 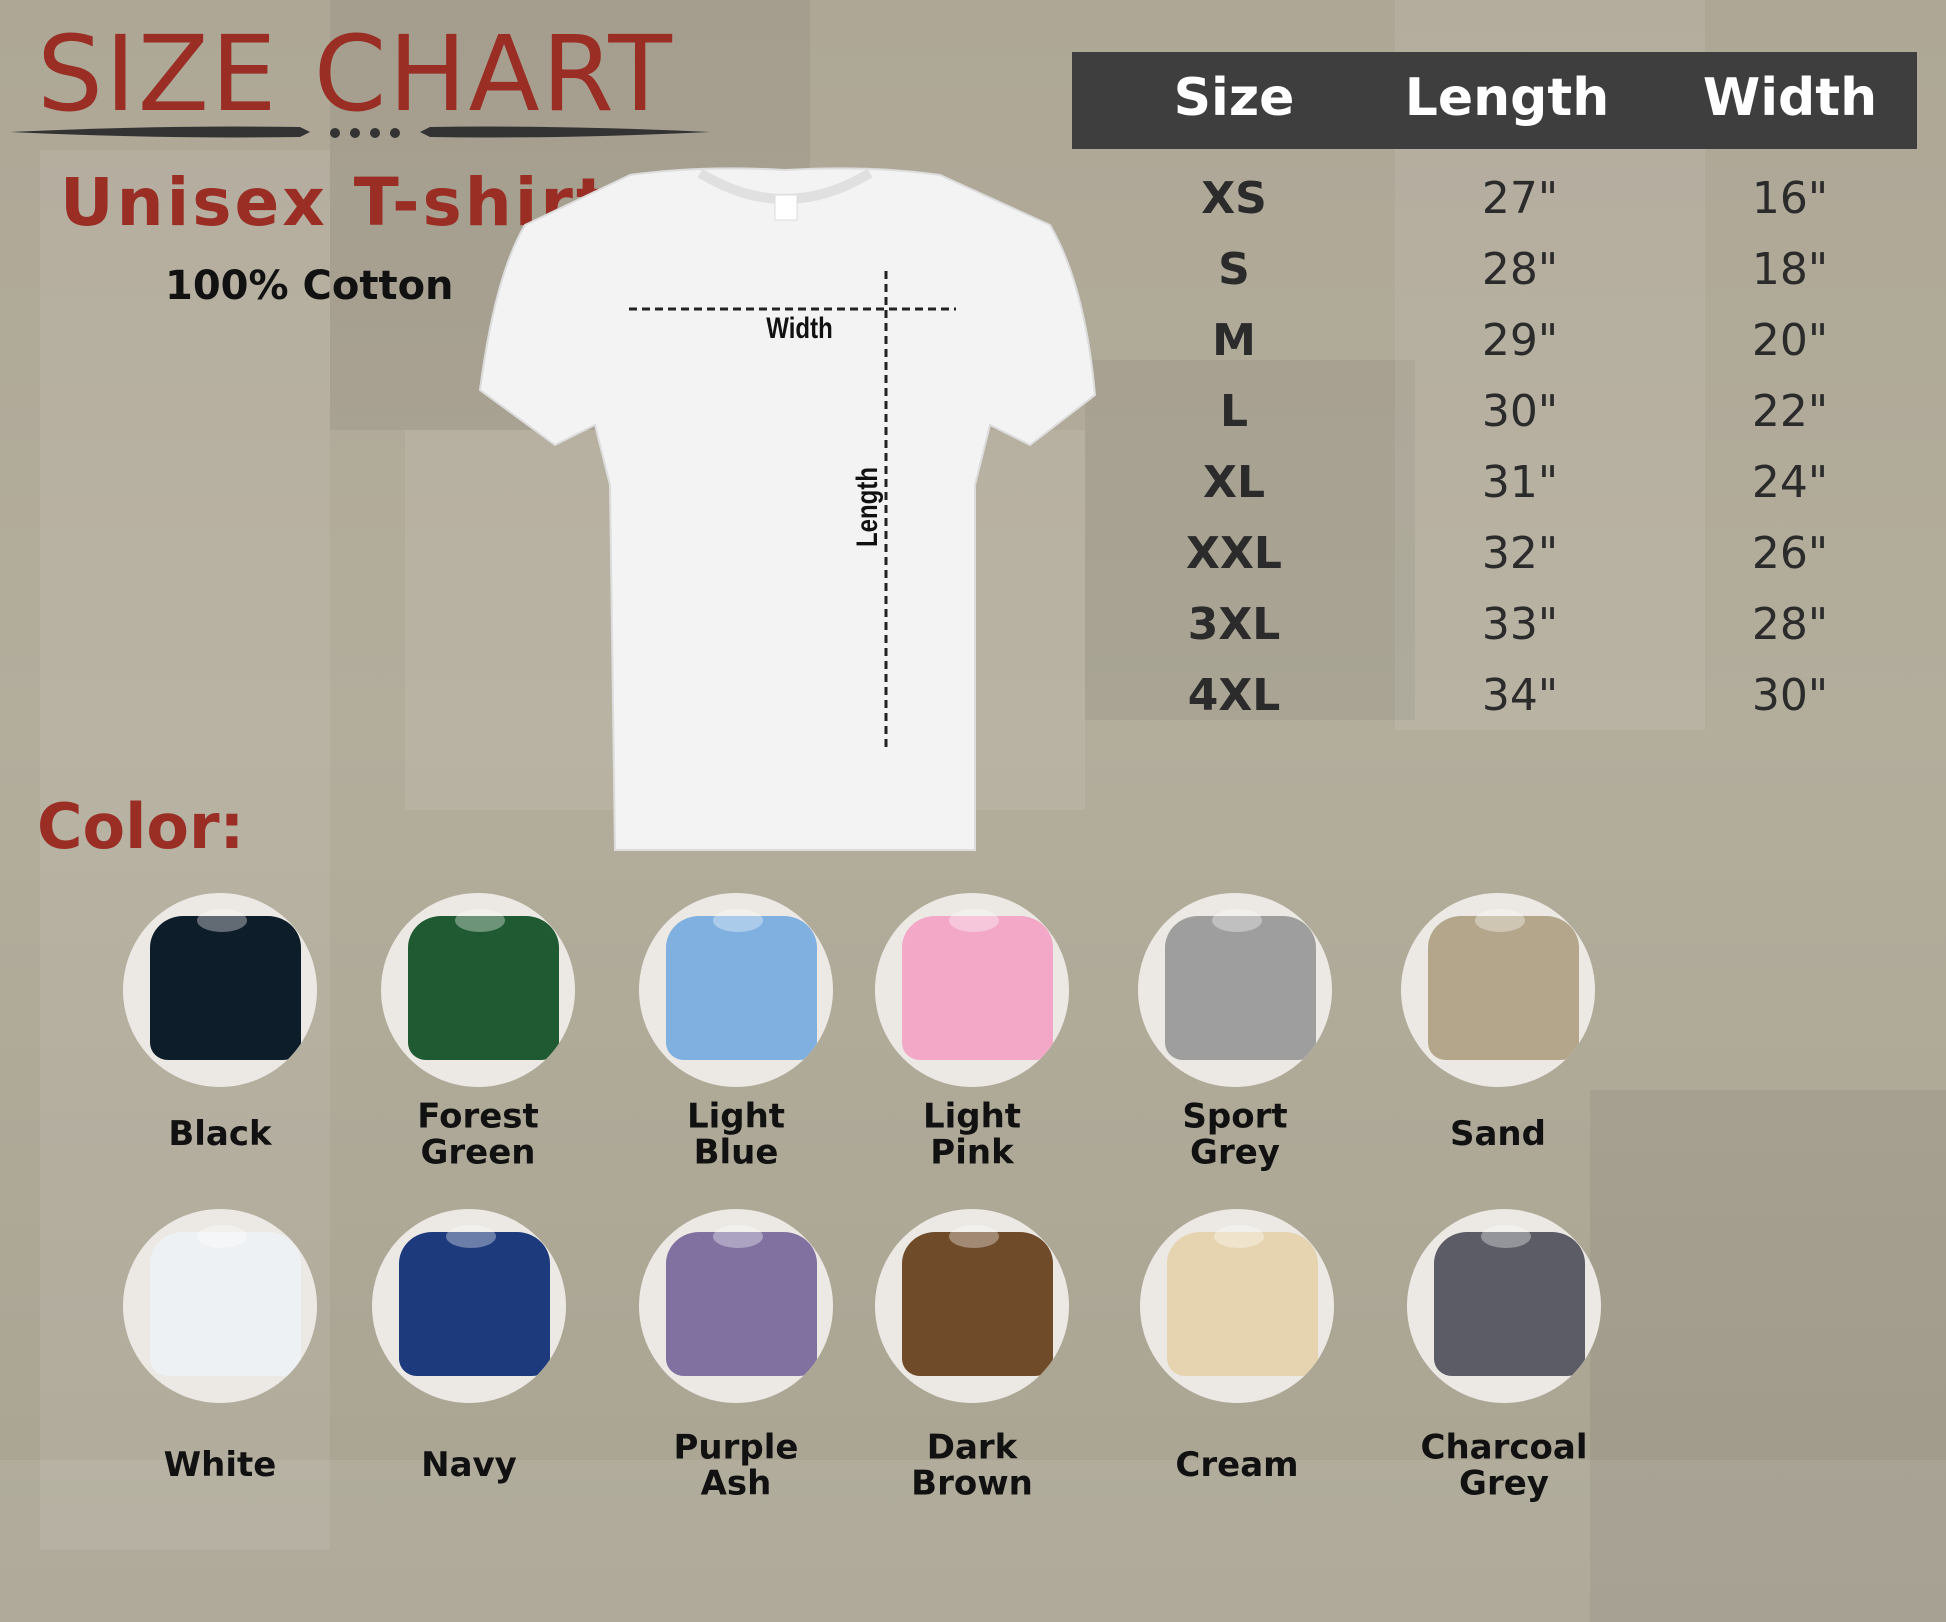 I want to click on color-label-line: Sand, so click(x=1498, y=1134).